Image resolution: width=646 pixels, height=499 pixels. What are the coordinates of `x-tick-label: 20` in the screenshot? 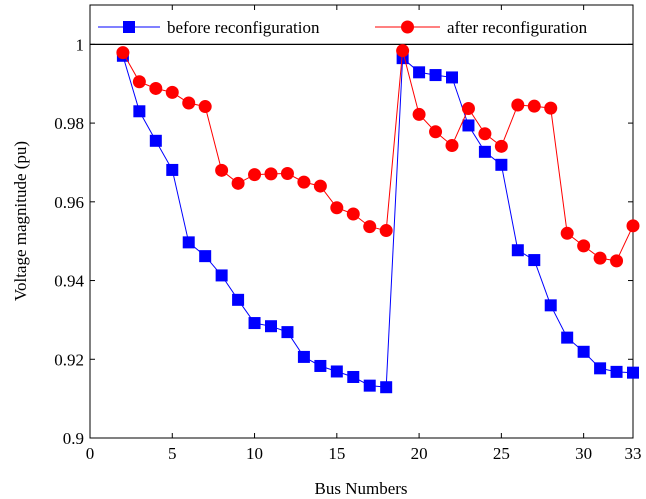 It's located at (419, 453).